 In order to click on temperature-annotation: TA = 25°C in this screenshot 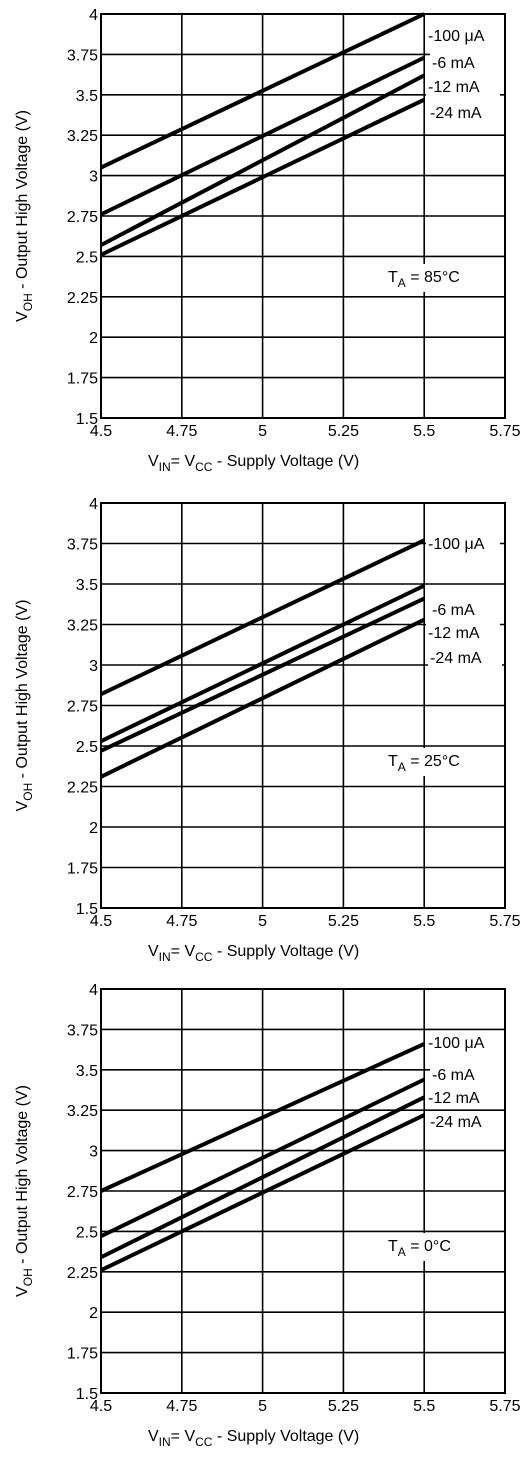, I will do `click(424, 763)`.